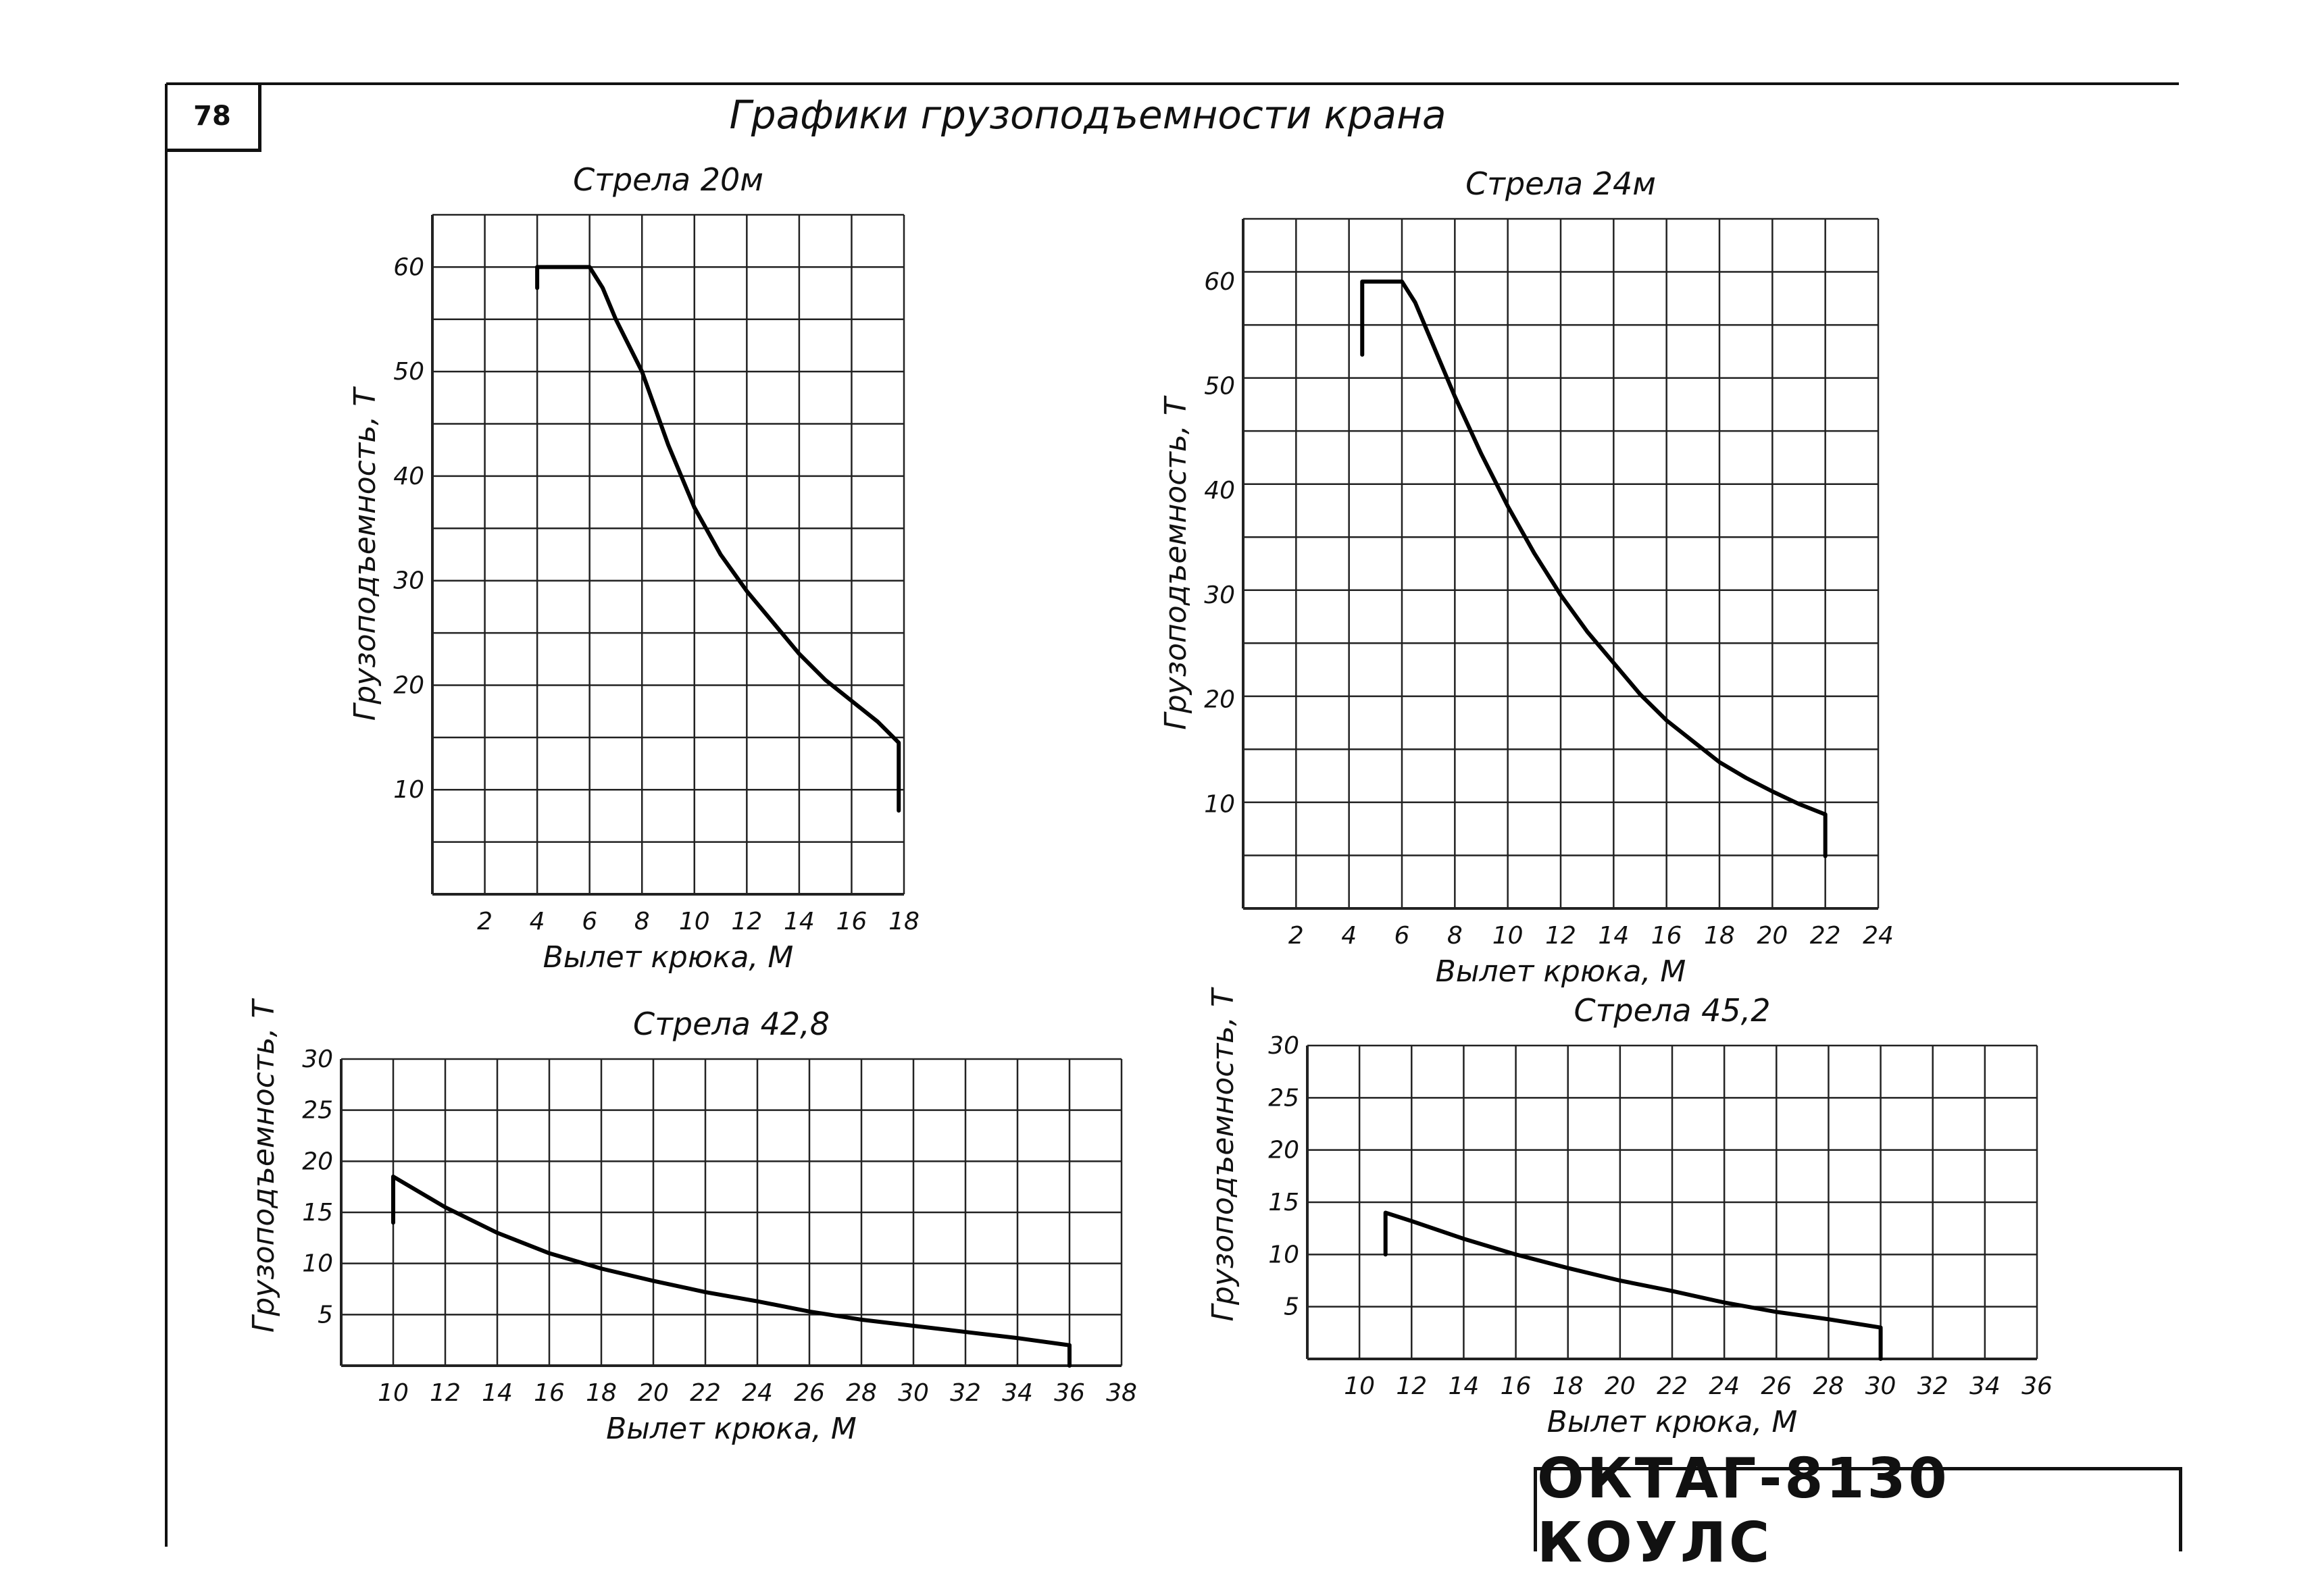 This screenshot has width=2314, height=1596. What do you see at coordinates (965, 1393) in the screenshot?
I see `chart-3-x-tick-label: 32` at bounding box center [965, 1393].